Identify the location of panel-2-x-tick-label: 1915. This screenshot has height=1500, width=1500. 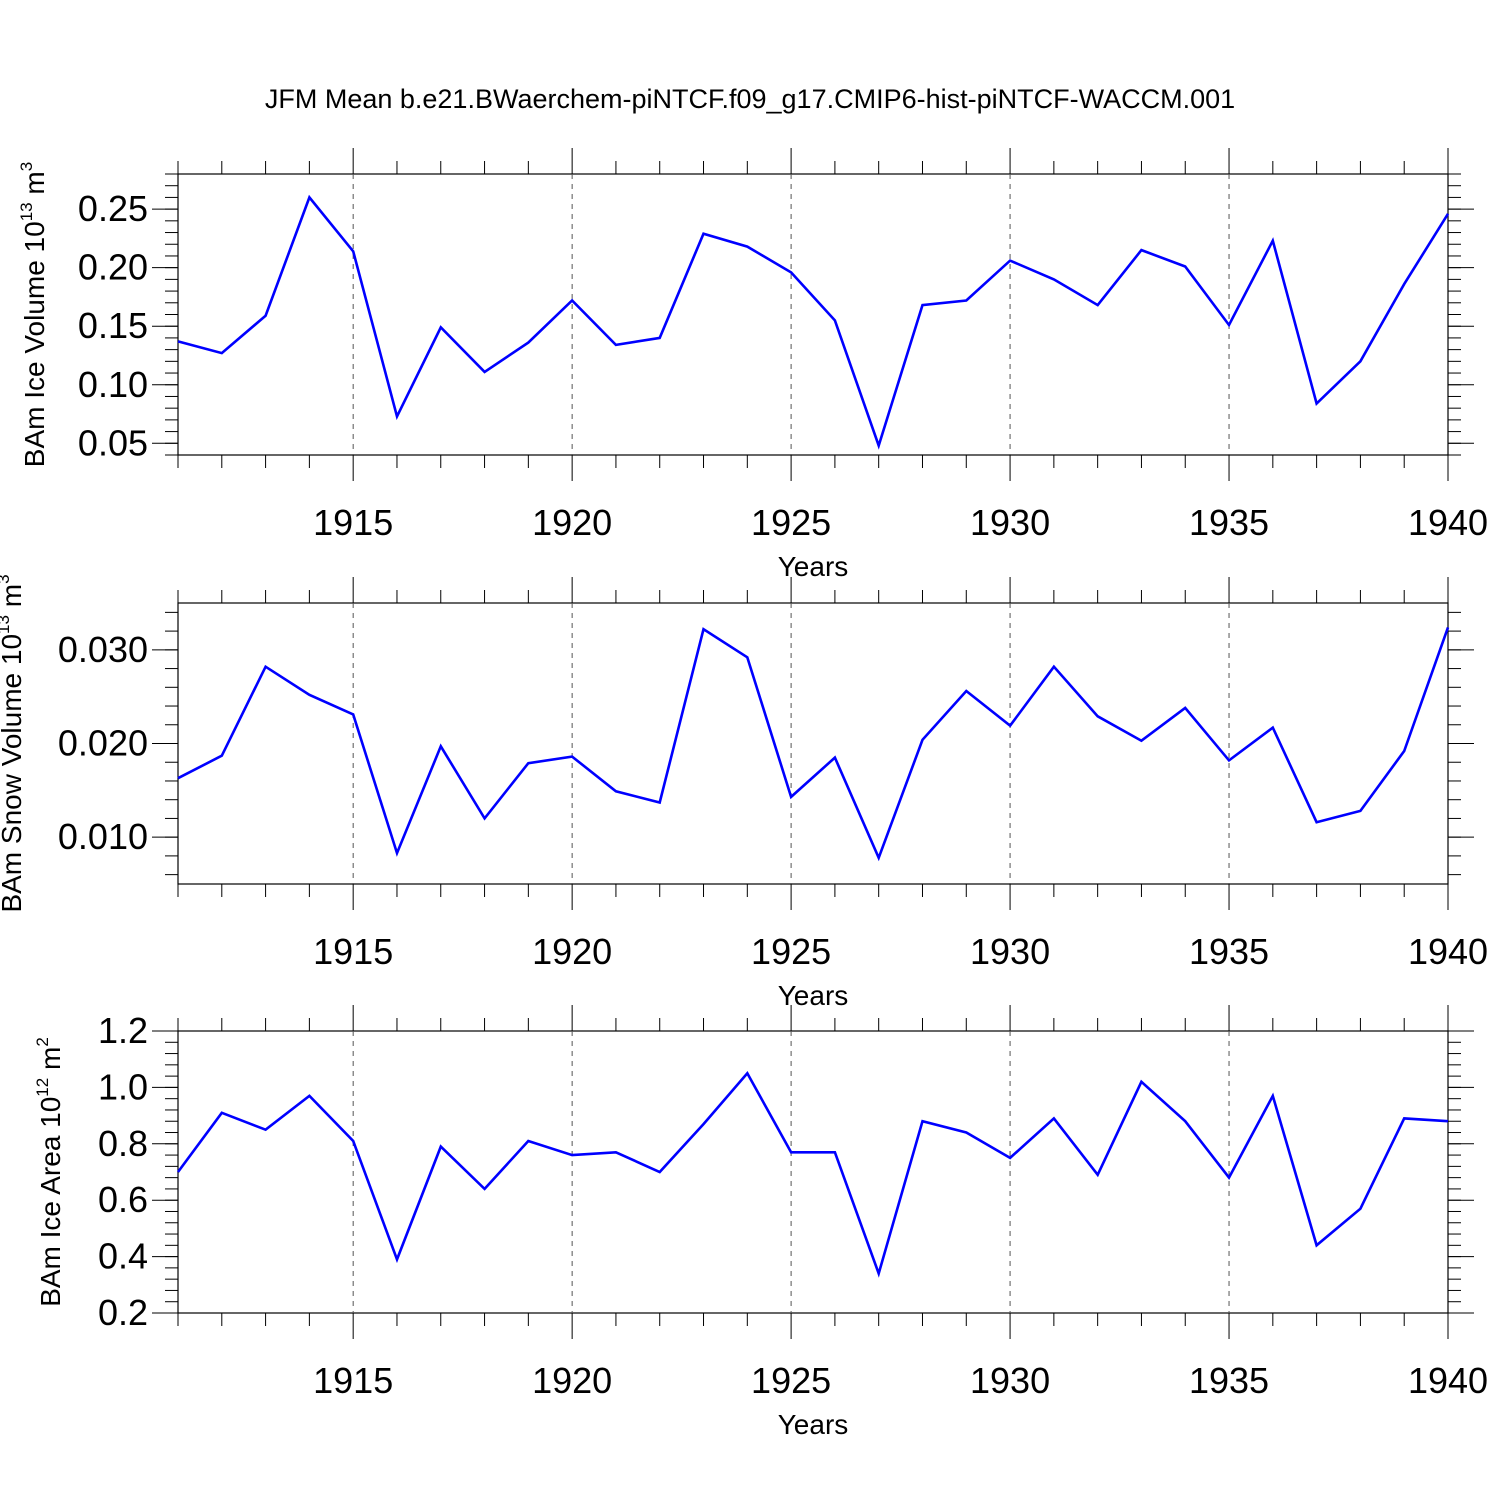
(353, 951).